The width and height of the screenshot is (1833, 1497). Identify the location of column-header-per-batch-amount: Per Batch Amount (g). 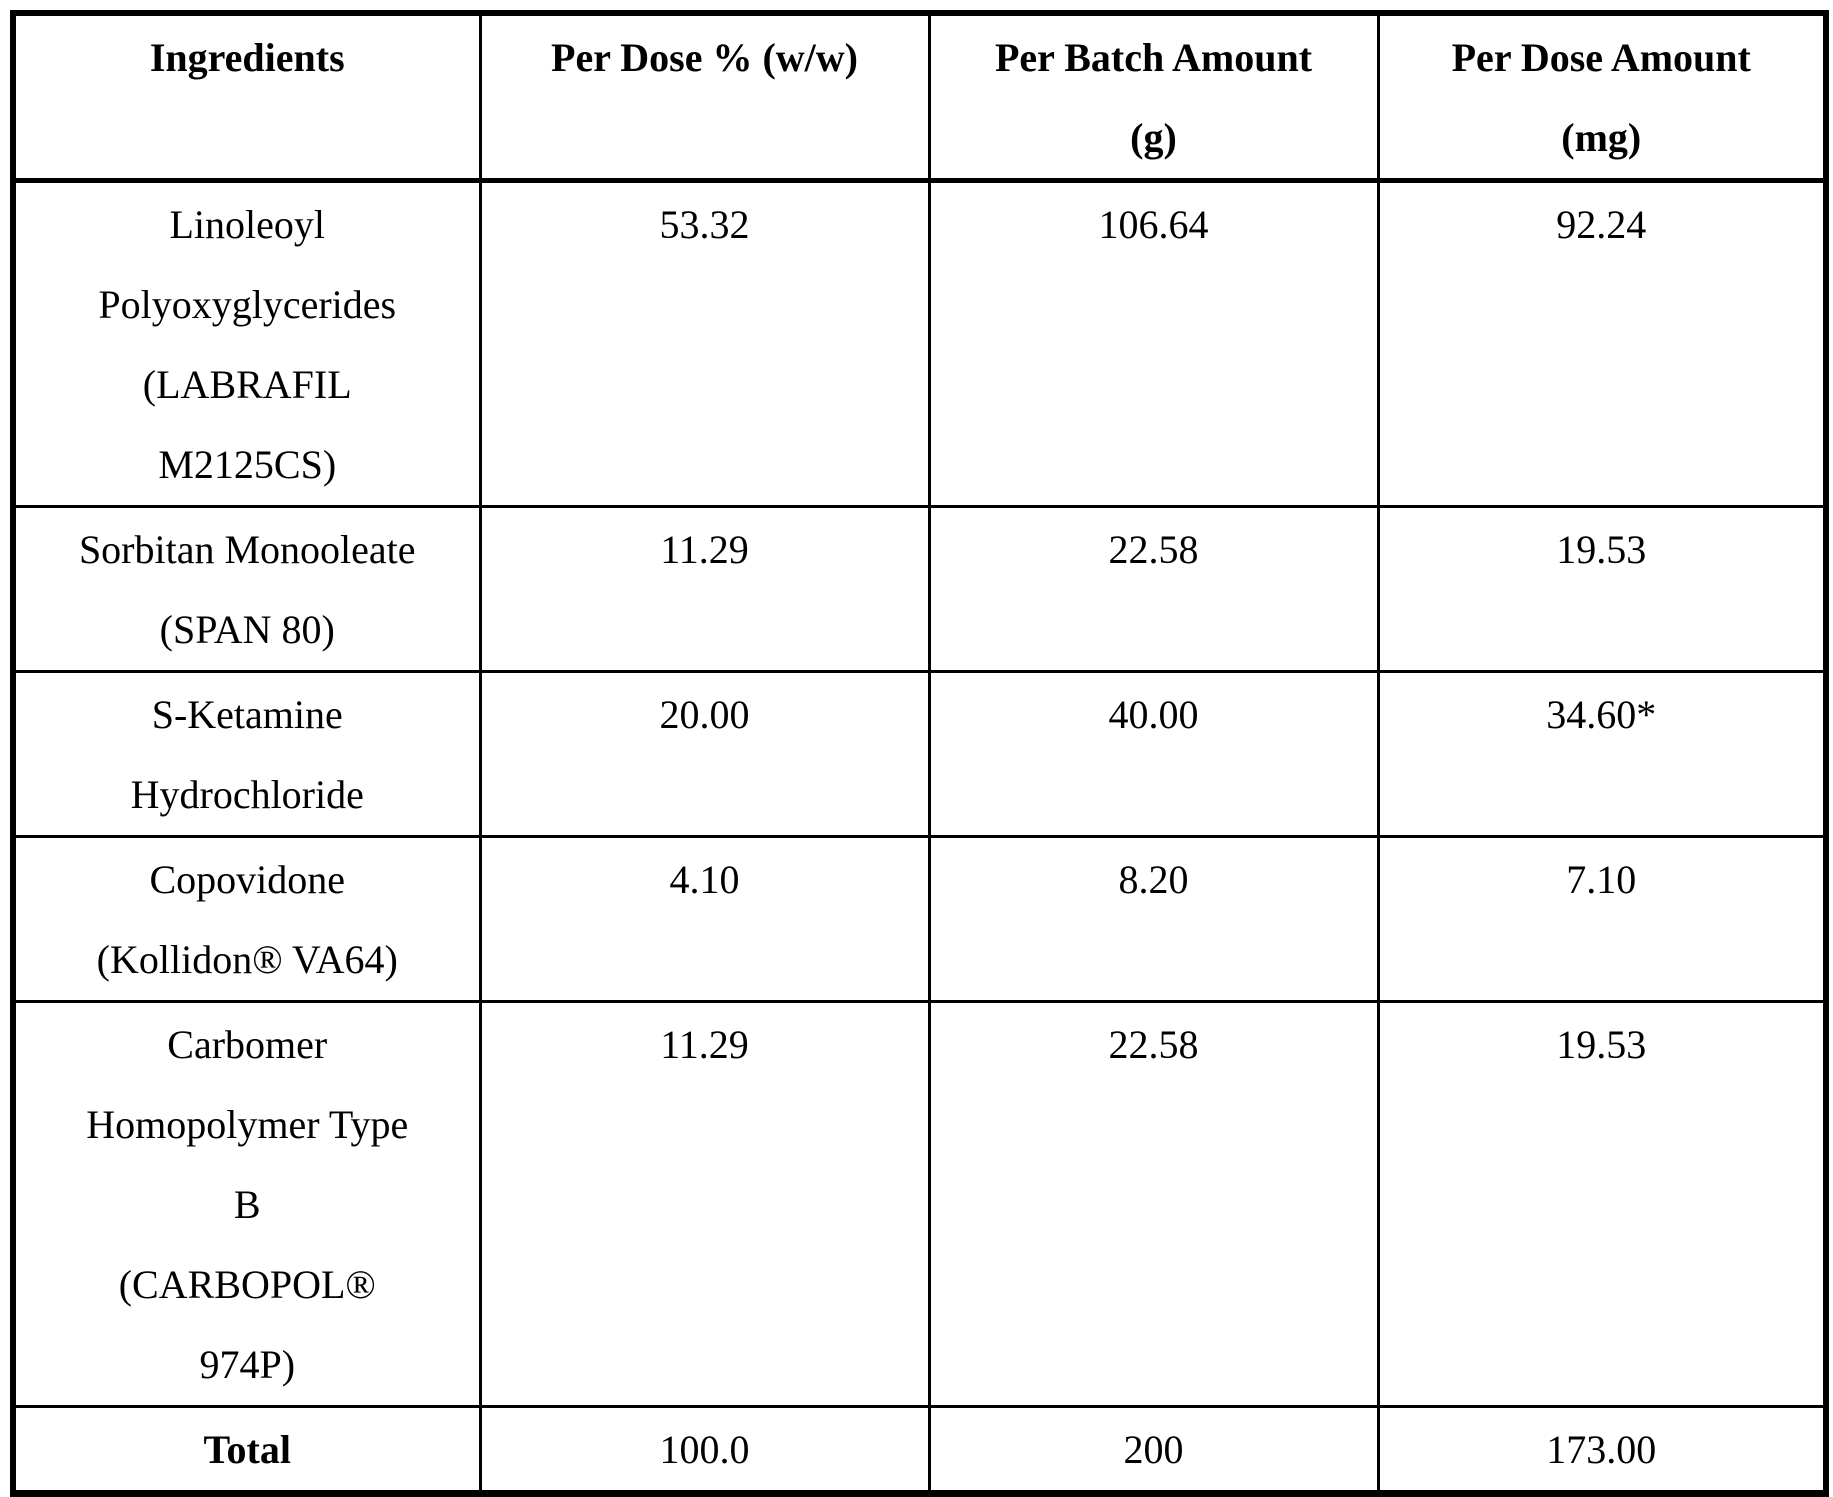
(1153, 97).